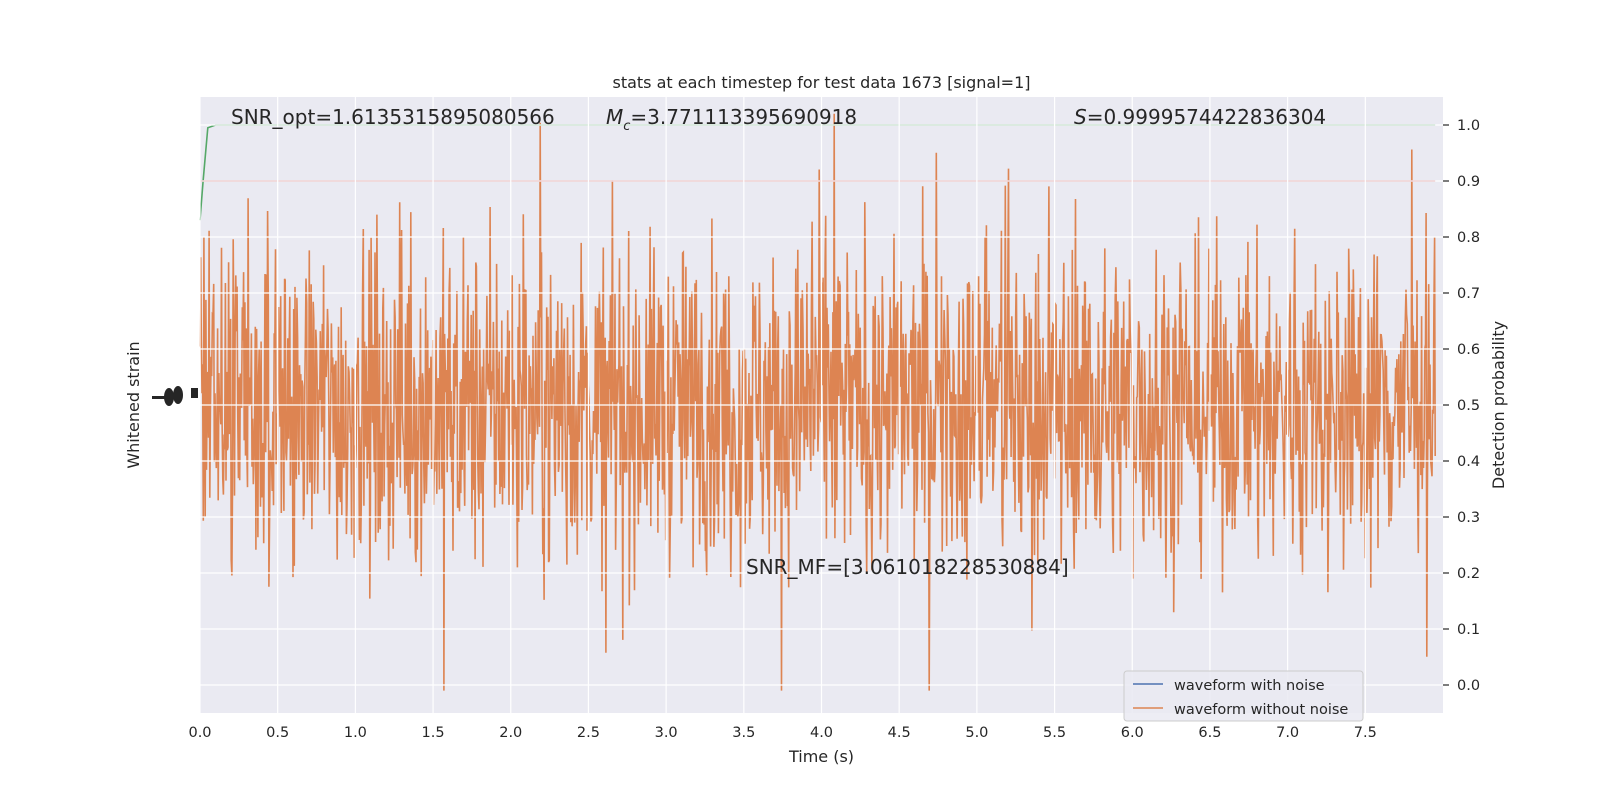  I want to click on x-tick-label: 5.0, so click(976, 733).